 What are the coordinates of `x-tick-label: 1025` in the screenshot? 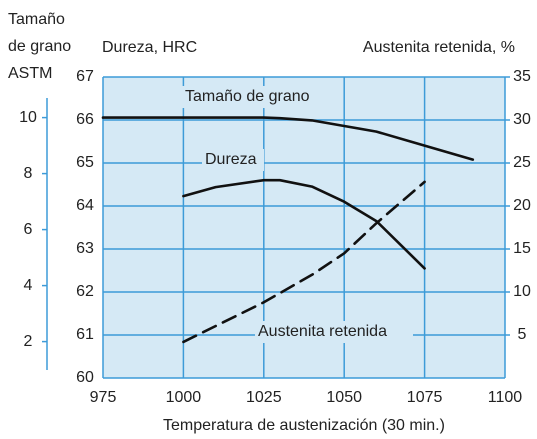 It's located at (264, 397).